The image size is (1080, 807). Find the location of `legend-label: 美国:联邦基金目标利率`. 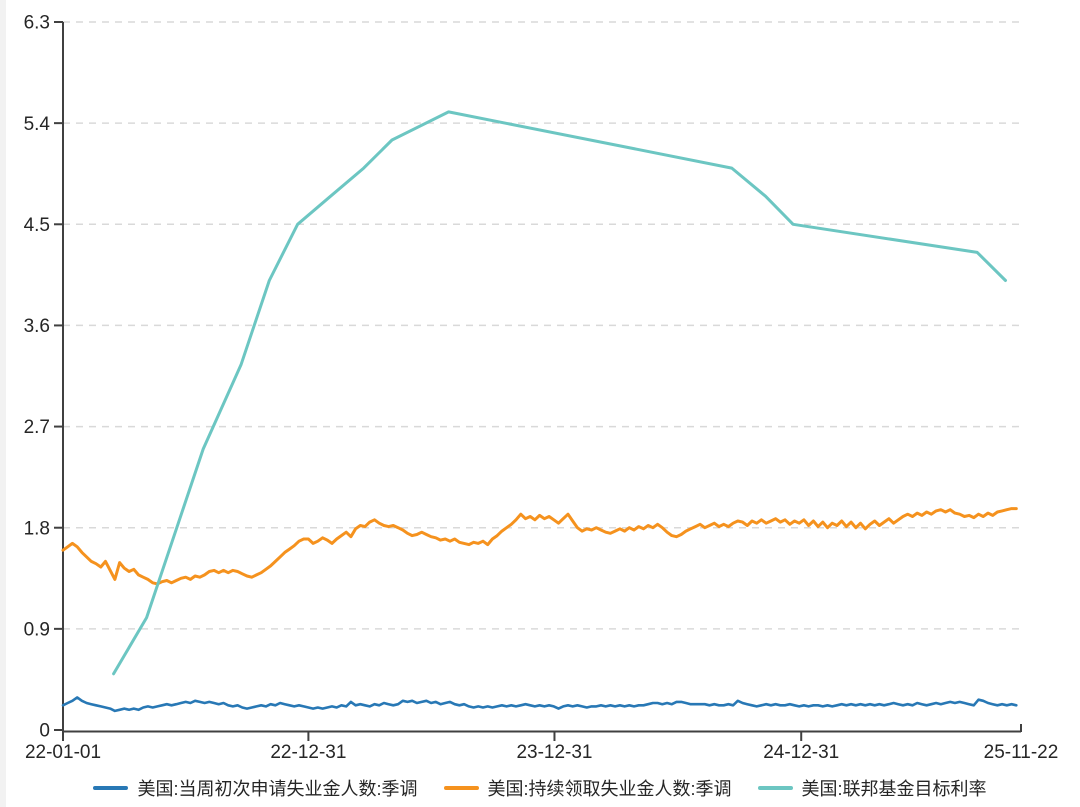

legend-label: 美国:联邦基金目标利率 is located at coordinates (894, 789).